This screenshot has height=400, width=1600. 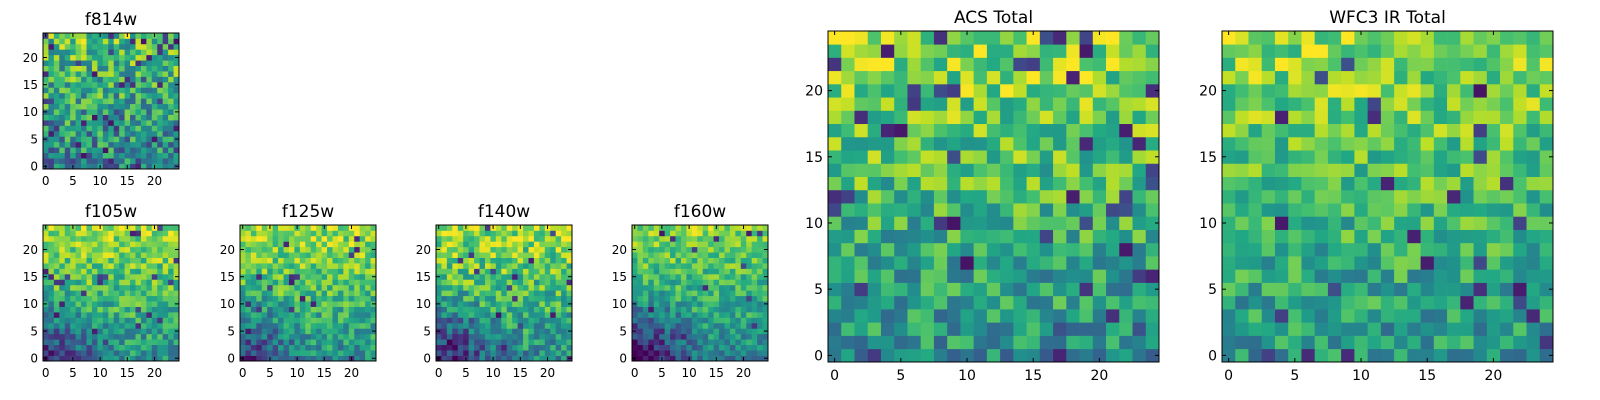 What do you see at coordinates (111, 212) in the screenshot?
I see `panel-title: f105w` at bounding box center [111, 212].